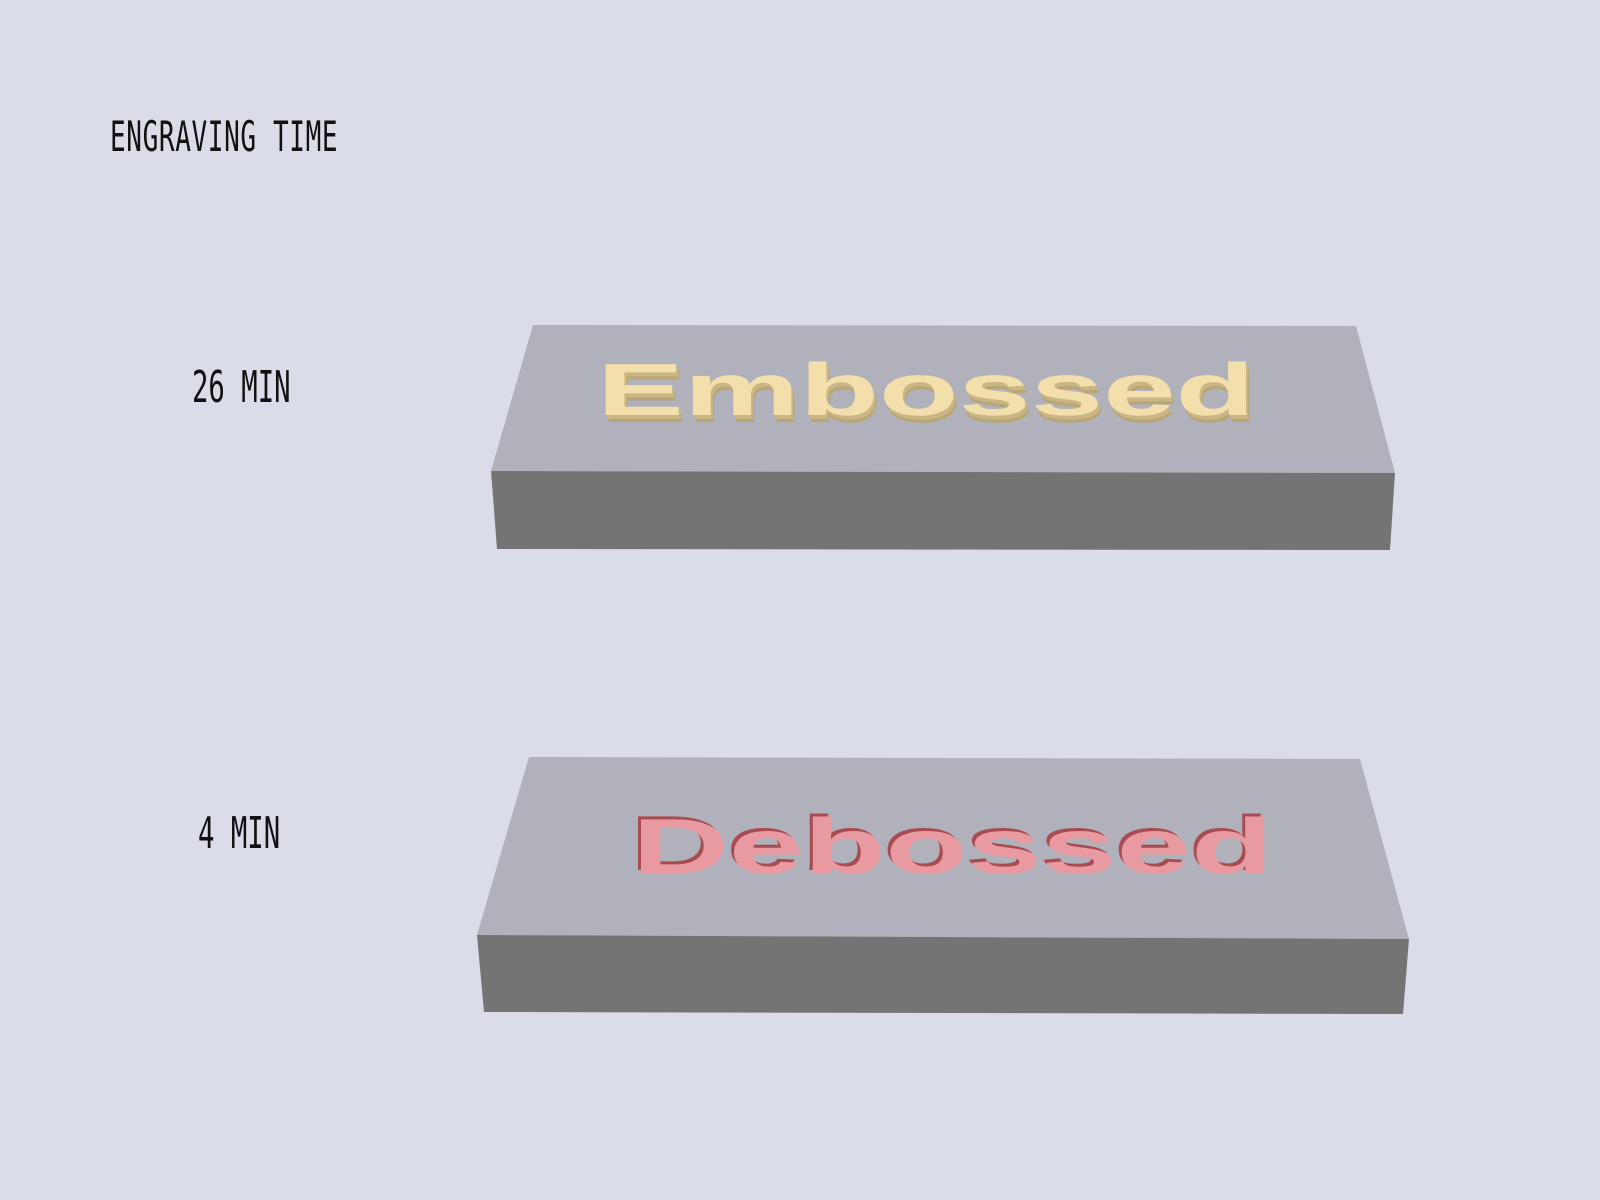  I want to click on embossed-time-label: 26 MIN, so click(241, 387).